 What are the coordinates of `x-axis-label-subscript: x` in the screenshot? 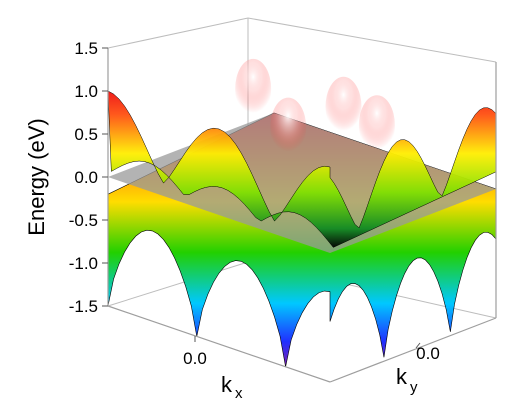 It's located at (239, 393).